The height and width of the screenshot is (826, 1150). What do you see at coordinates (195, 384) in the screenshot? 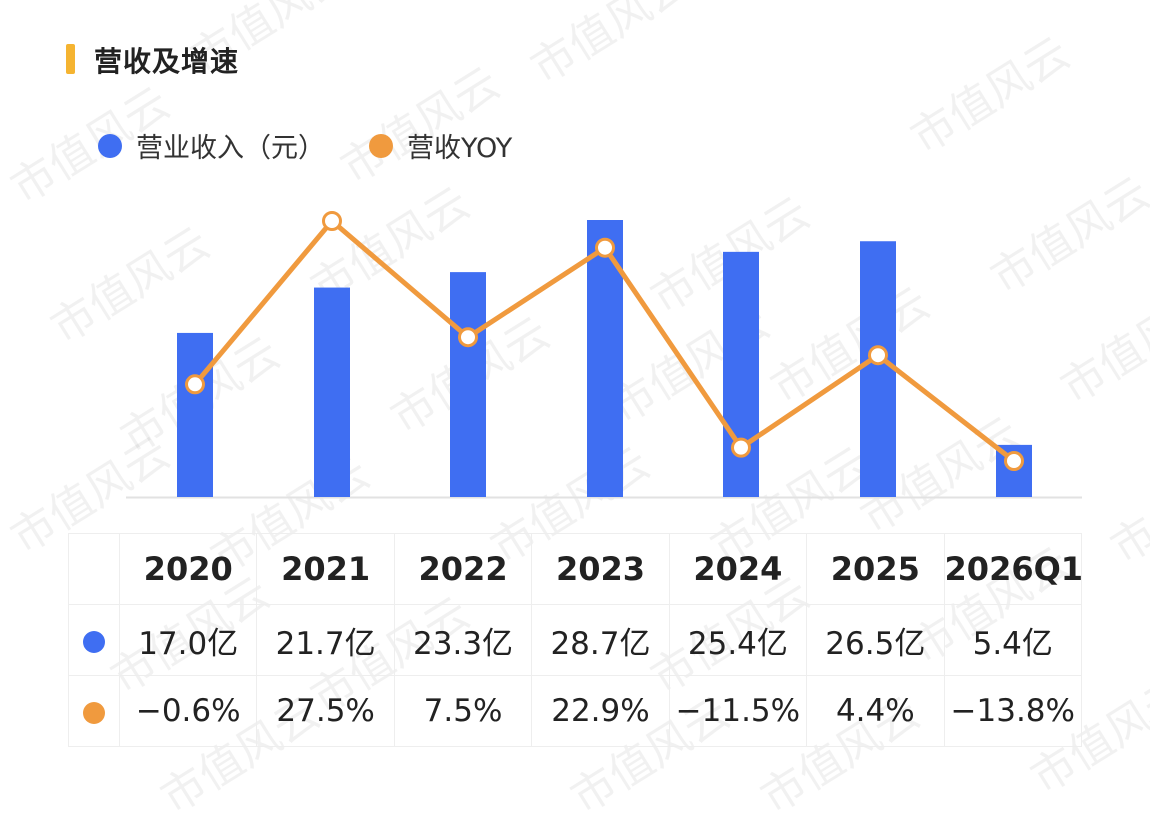
I see `yoy-point-2020` at bounding box center [195, 384].